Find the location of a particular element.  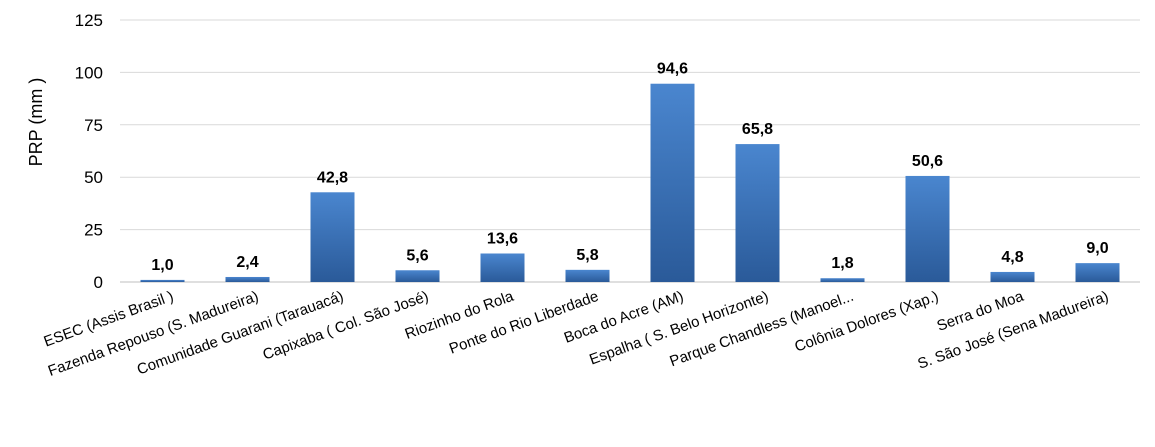

bar-value-label: 1,8 is located at coordinates (842, 263).